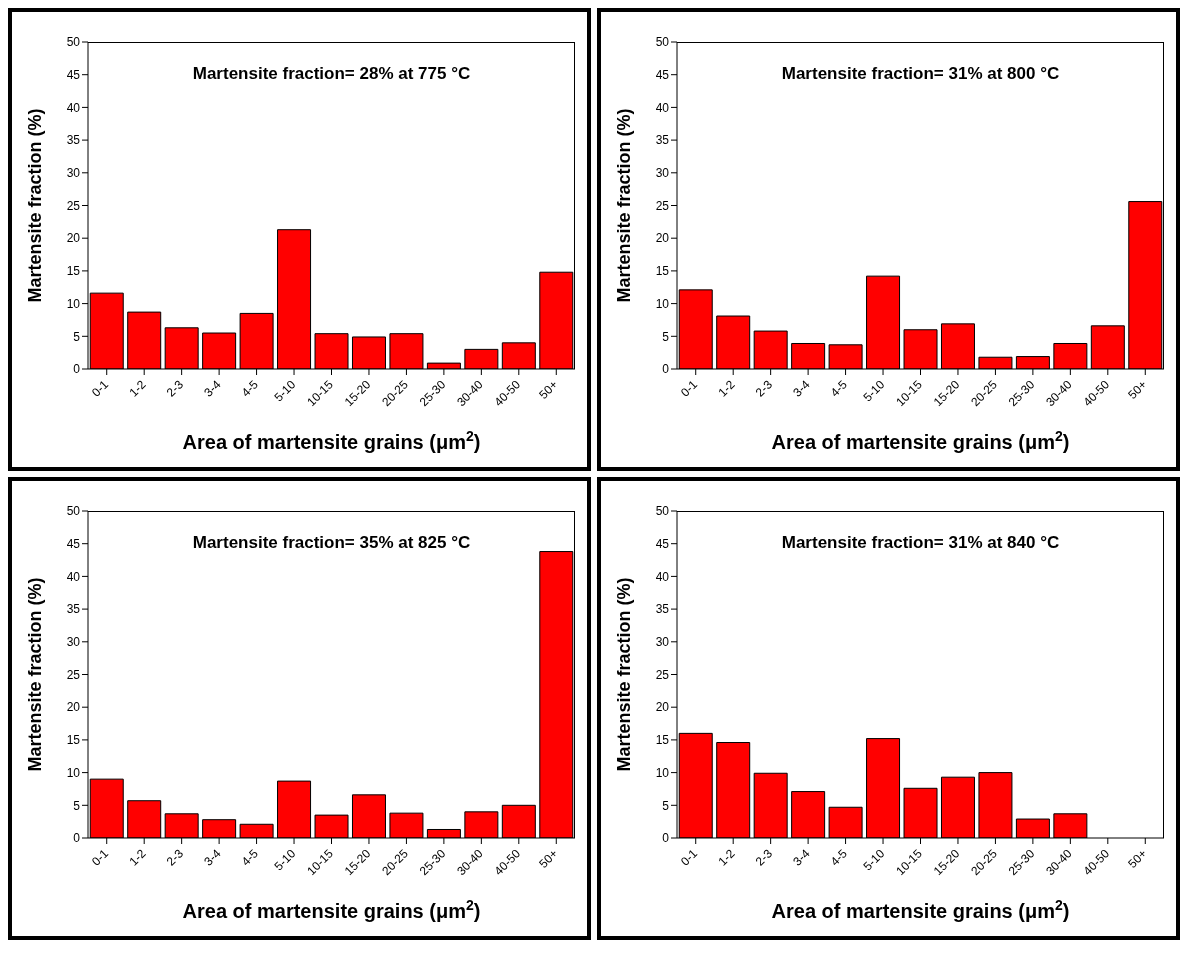 This screenshot has width=1191, height=954. I want to click on text: Martensite fraction= 31% at 800 °C, so click(920, 74).